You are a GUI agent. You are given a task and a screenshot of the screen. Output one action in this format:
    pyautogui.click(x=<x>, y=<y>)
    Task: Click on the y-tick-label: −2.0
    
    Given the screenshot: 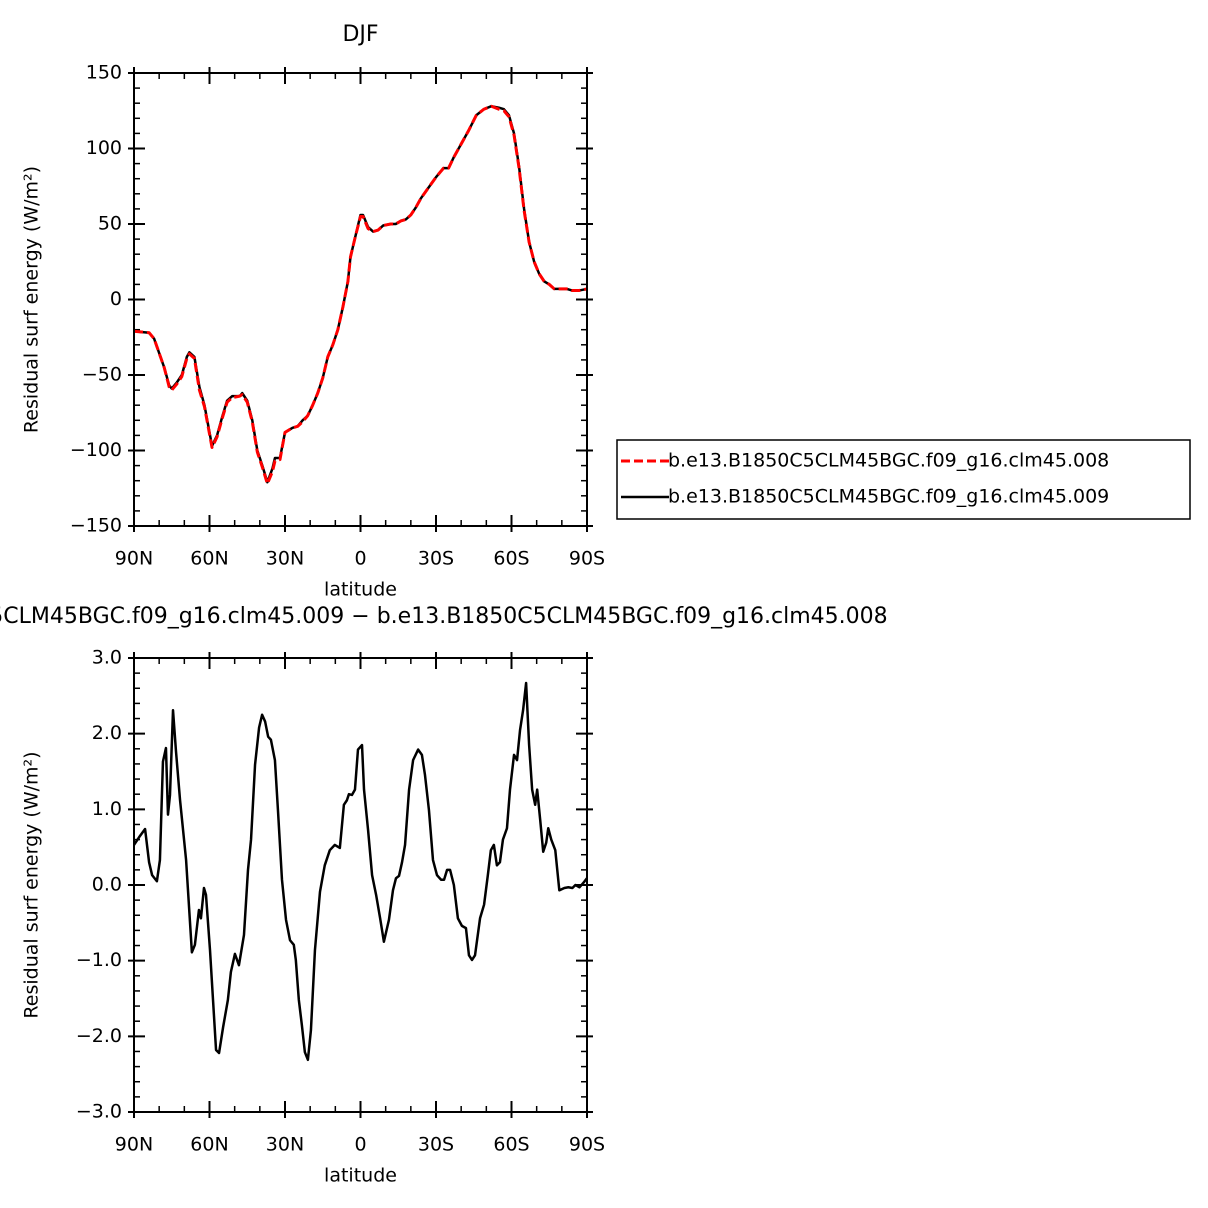 What is the action you would take?
    pyautogui.click(x=99, y=1036)
    